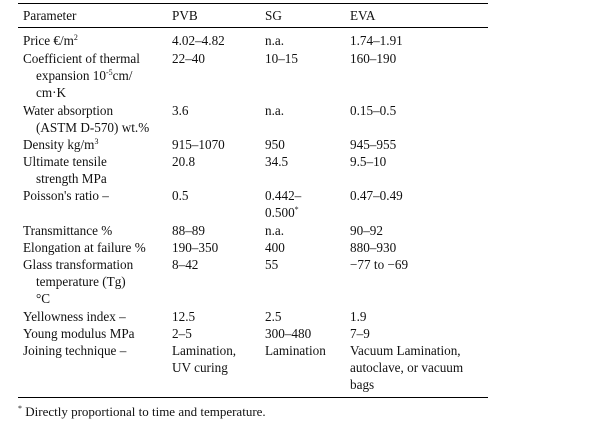 The height and width of the screenshot is (428, 600). I want to click on cell-parameter: Young modulus MPa, so click(79, 333).